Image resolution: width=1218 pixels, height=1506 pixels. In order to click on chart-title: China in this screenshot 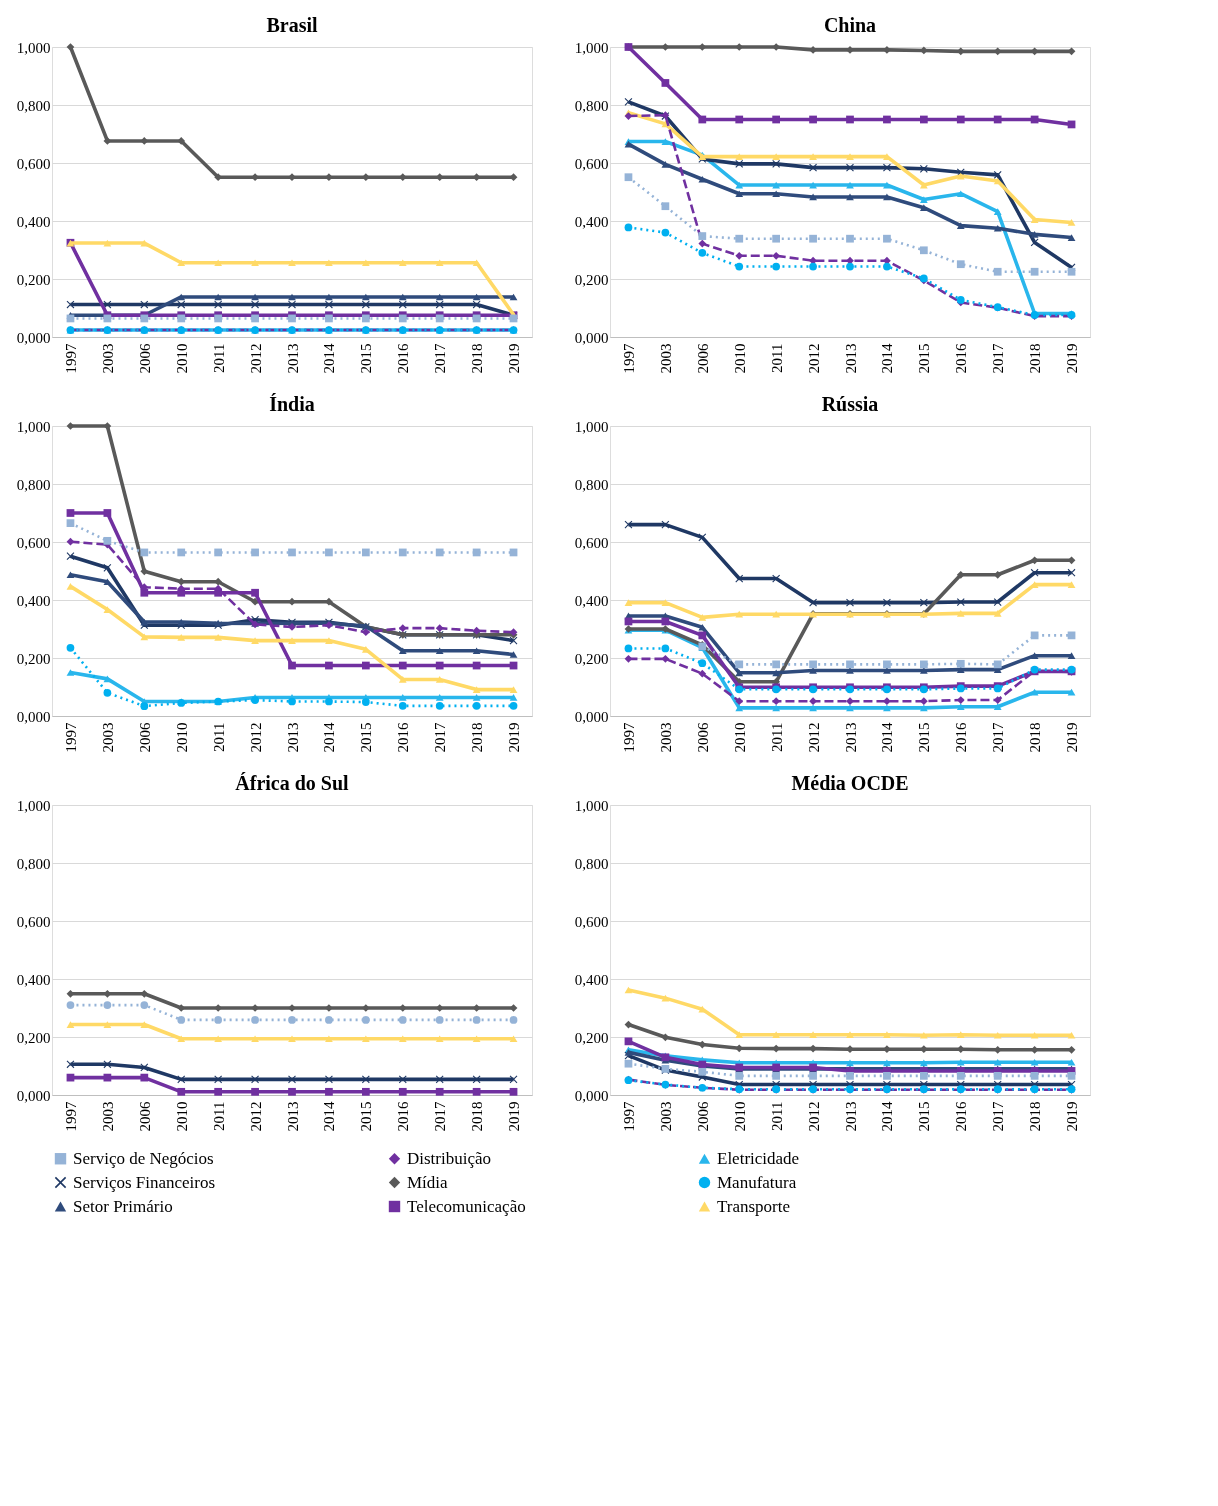, I will do `click(850, 25)`.